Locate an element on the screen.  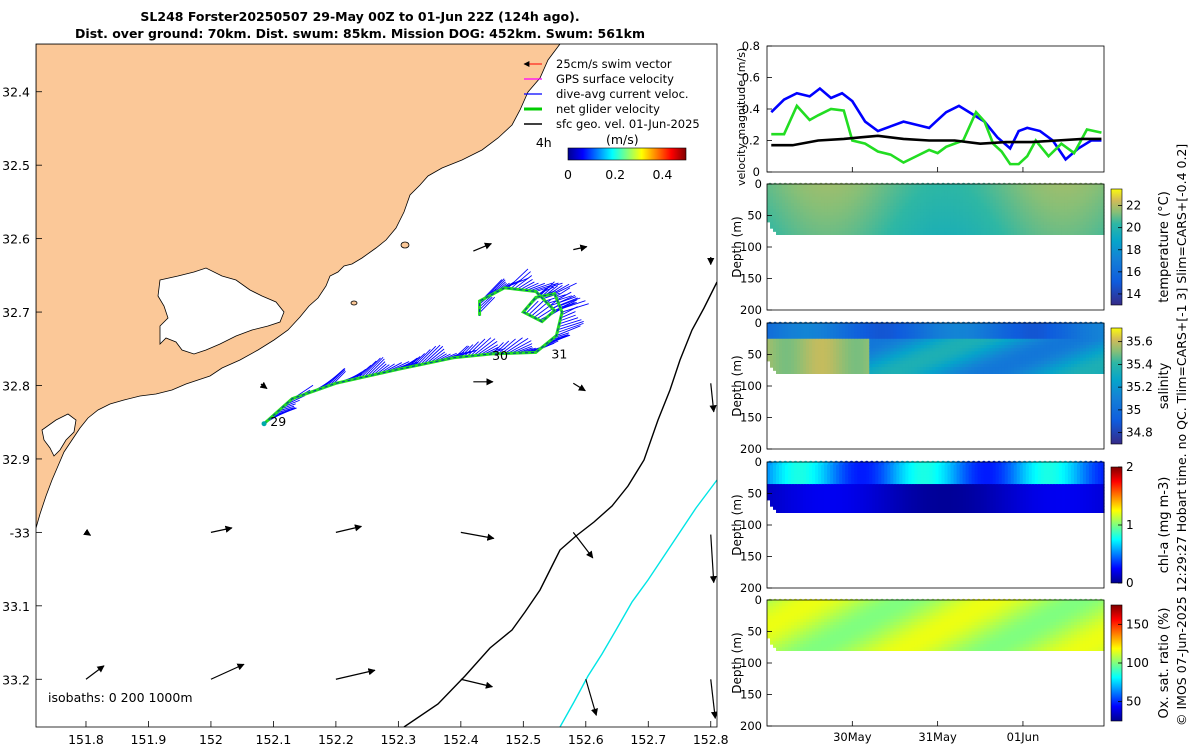
map-x-tick-label: 151.8 is located at coordinates (86, 739).